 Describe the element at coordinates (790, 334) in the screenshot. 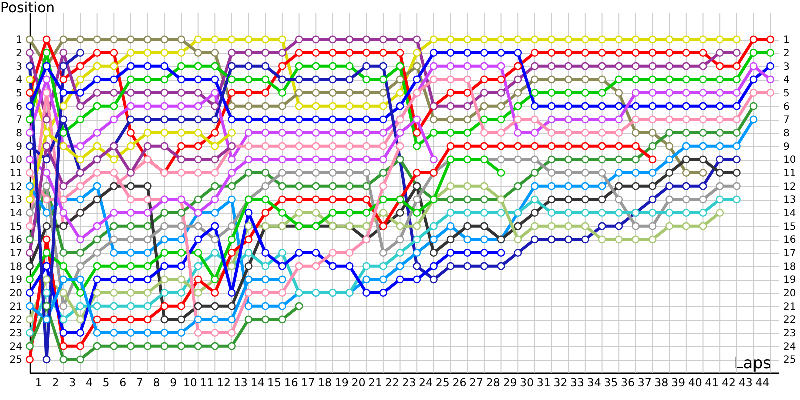

I see `y2-tick-label: 23` at that location.